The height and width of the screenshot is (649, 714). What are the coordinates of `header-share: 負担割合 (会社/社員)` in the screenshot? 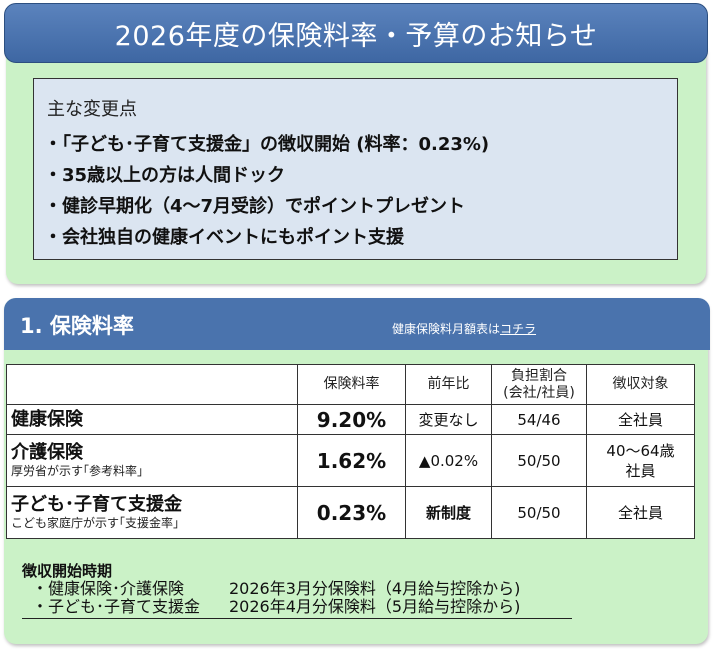 It's located at (539, 384).